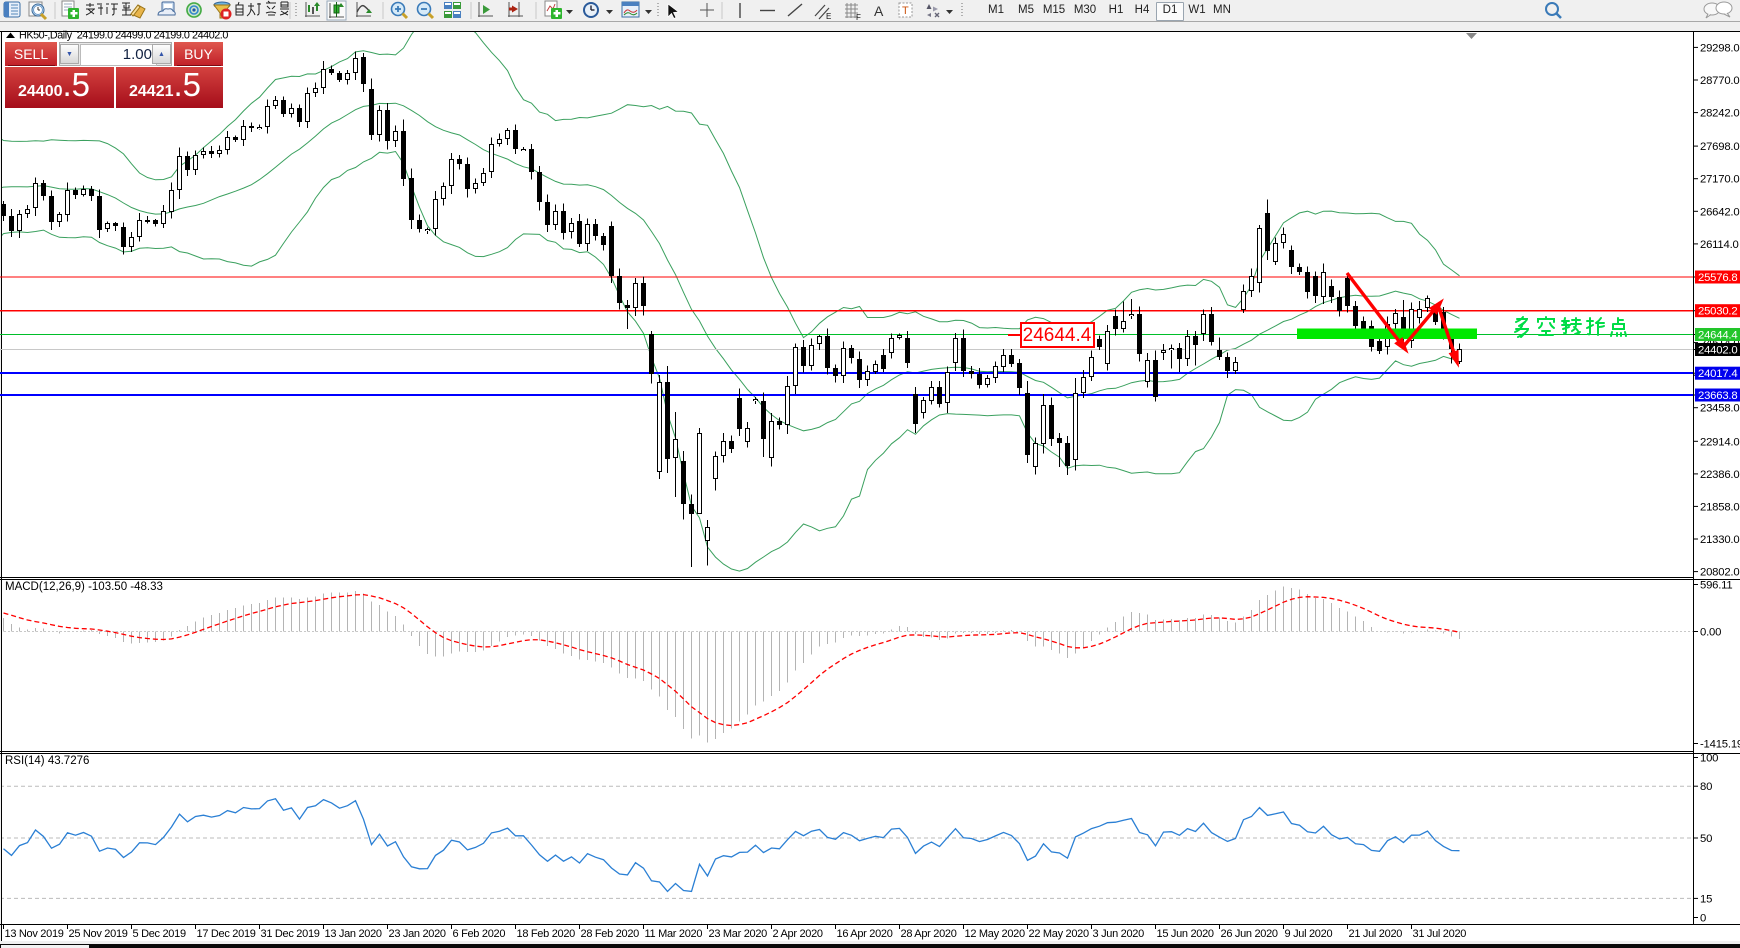 This screenshot has height=948, width=1740. What do you see at coordinates (1440, 934) in the screenshot?
I see `svg-text: 31 Jul 2020` at bounding box center [1440, 934].